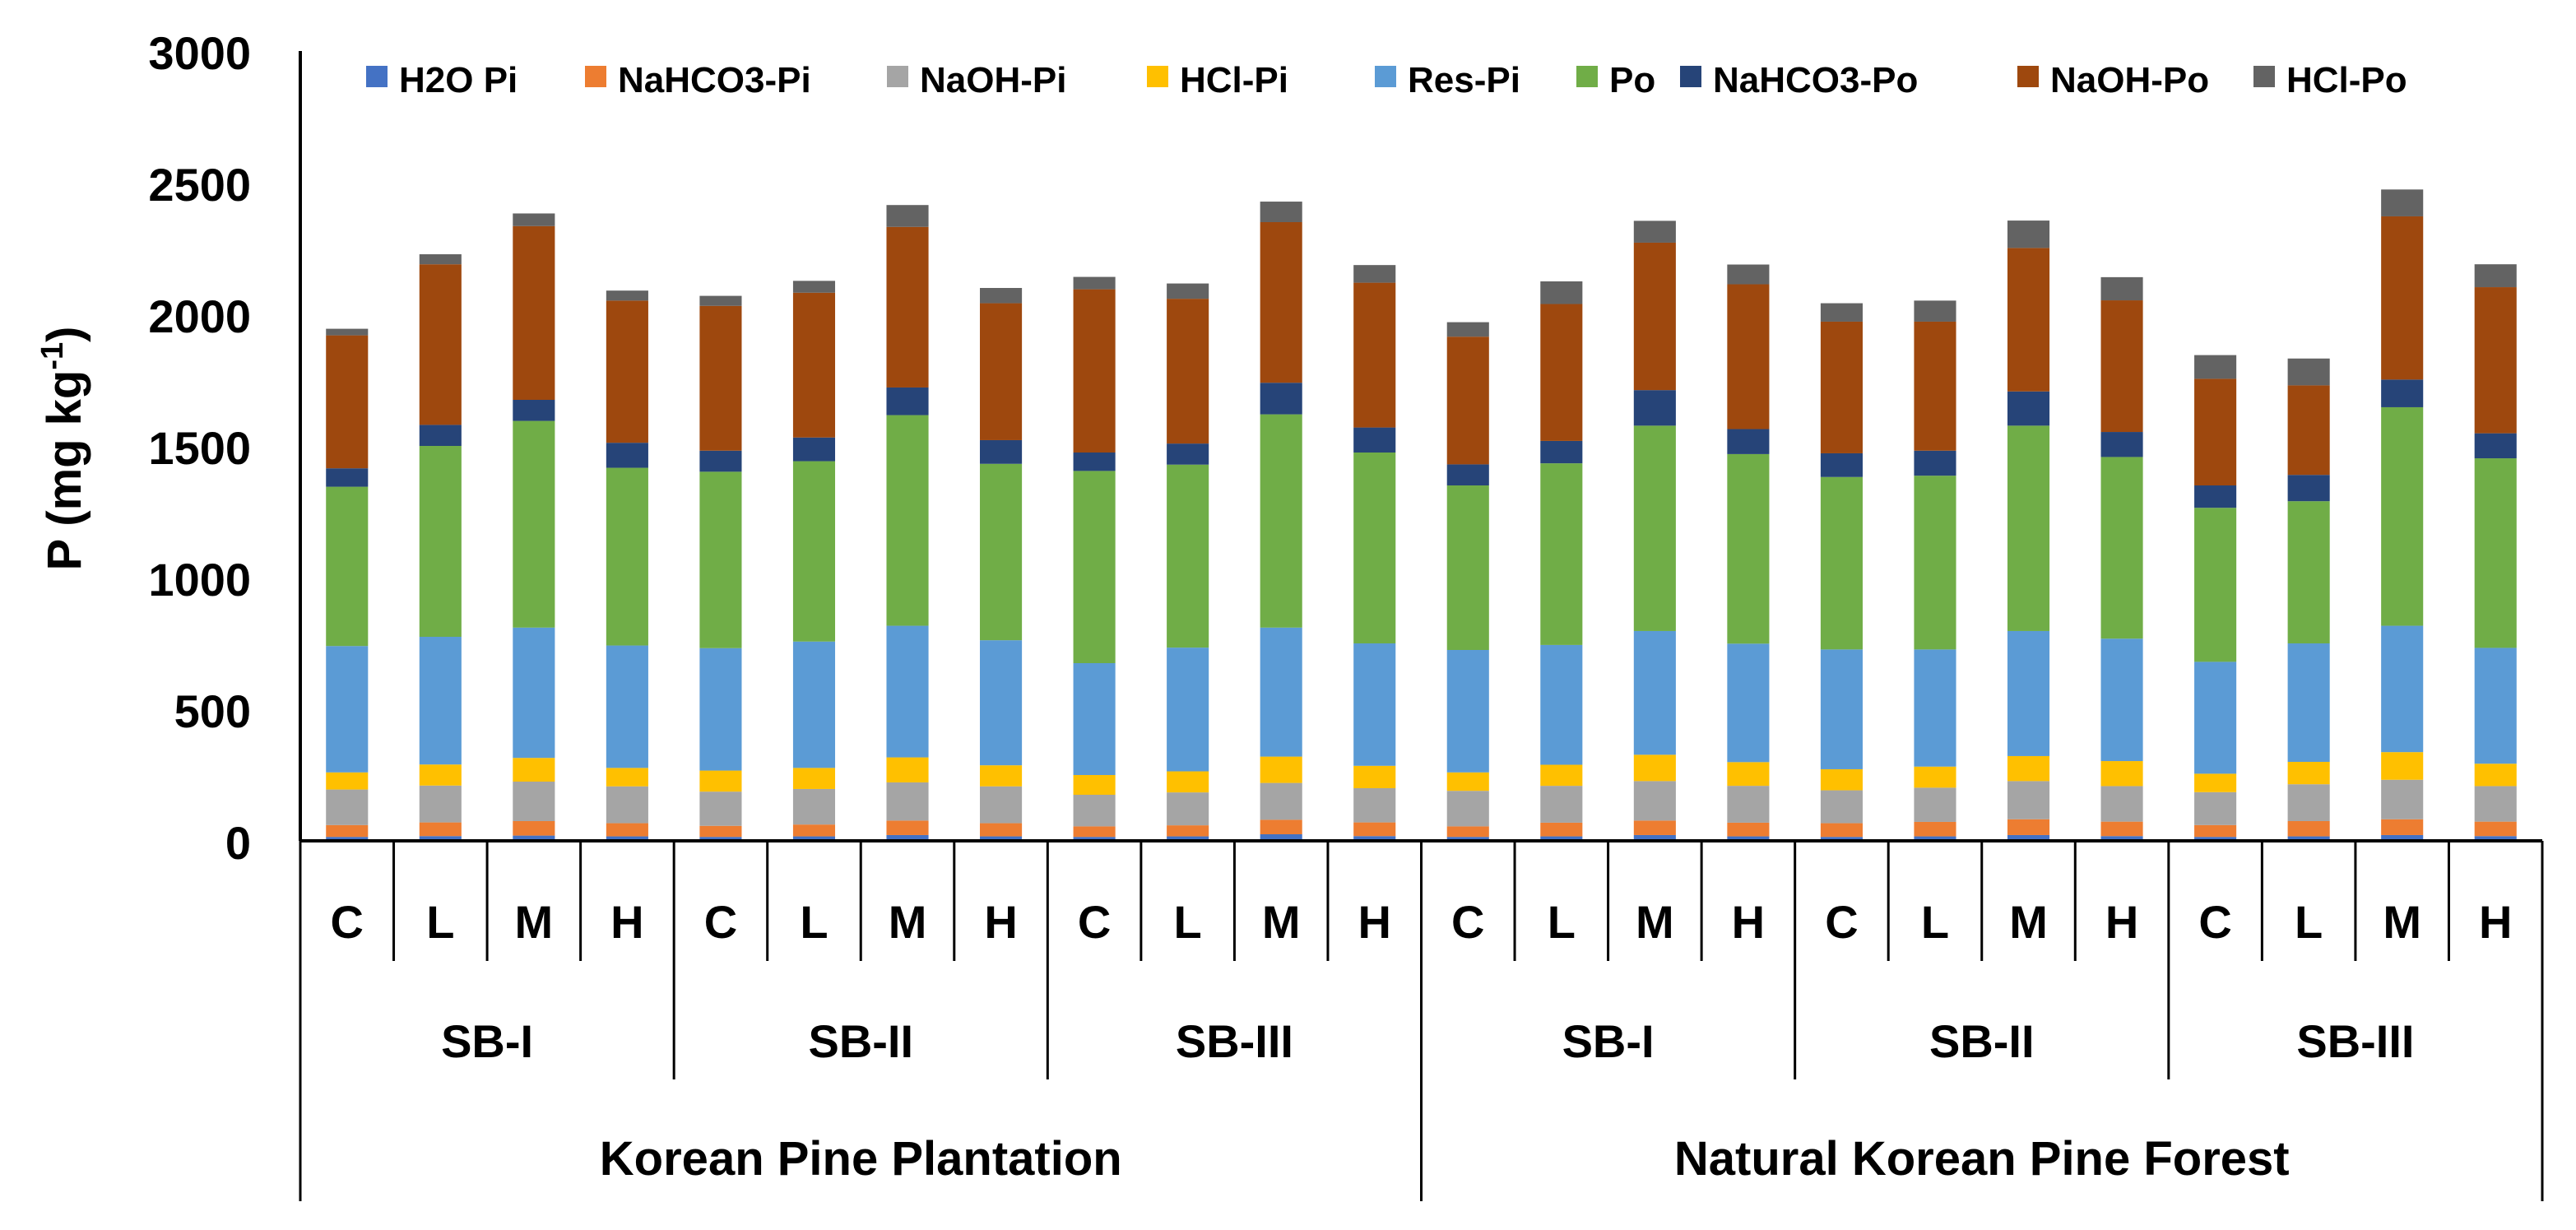 The width and height of the screenshot is (2576, 1230). Describe the element at coordinates (53, 356) in the screenshot. I see `y-axis-label-superscript: -1` at that location.